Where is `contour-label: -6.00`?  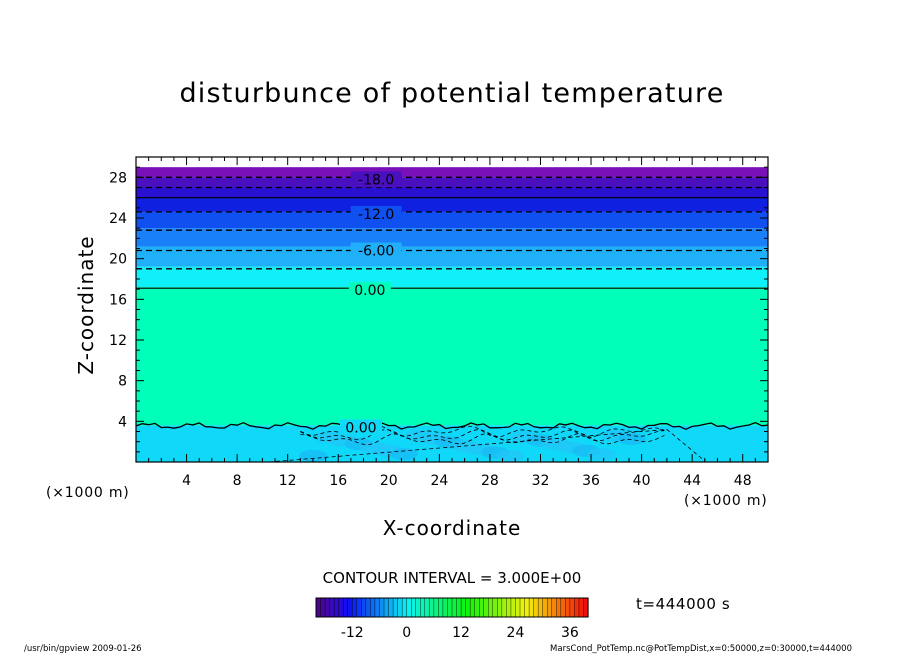
contour-label: -6.00 is located at coordinates (376, 252).